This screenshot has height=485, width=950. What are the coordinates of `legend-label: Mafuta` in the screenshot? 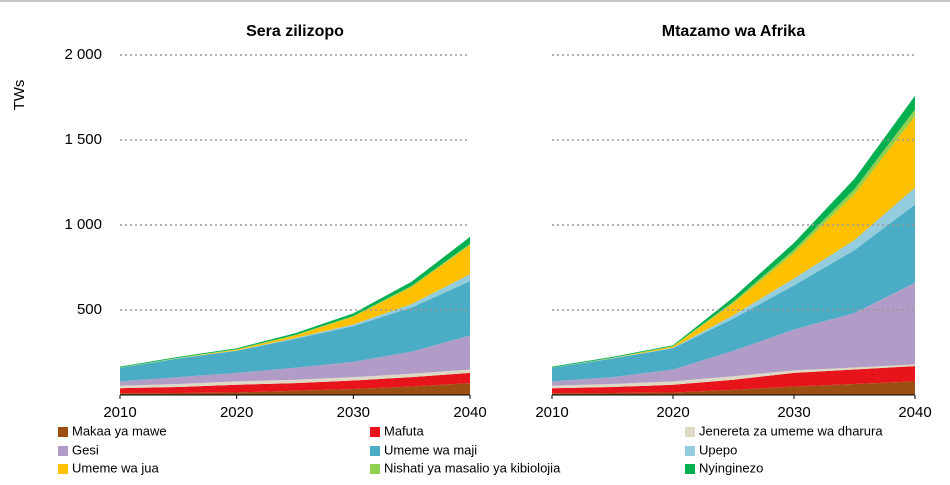 It's located at (404, 430).